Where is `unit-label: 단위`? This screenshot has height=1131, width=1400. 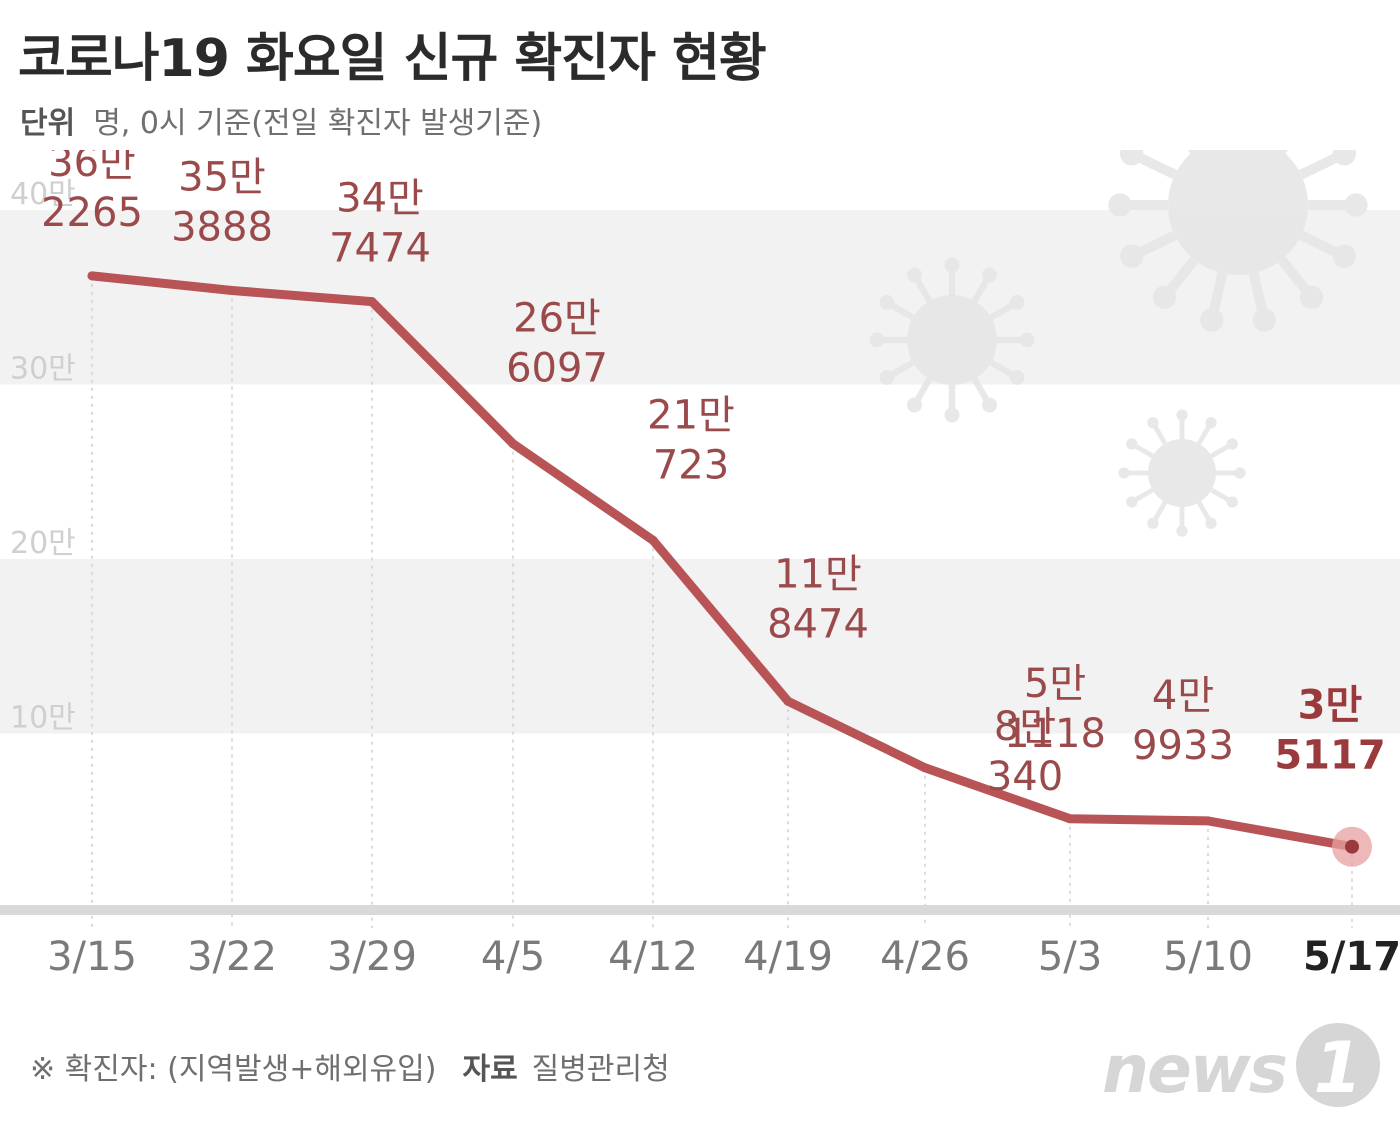 unit-label: 단위 is located at coordinates (48, 123).